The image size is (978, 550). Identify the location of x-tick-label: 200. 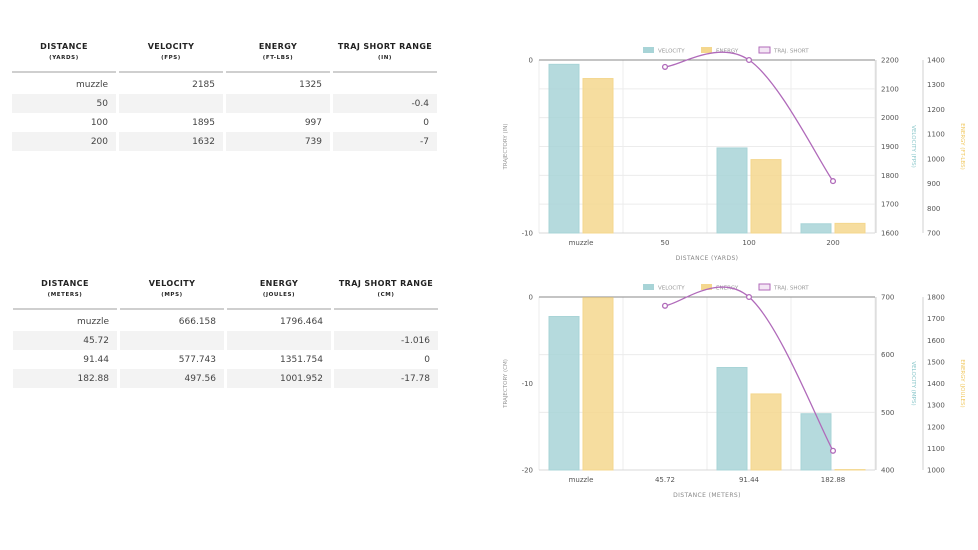
(832, 243).